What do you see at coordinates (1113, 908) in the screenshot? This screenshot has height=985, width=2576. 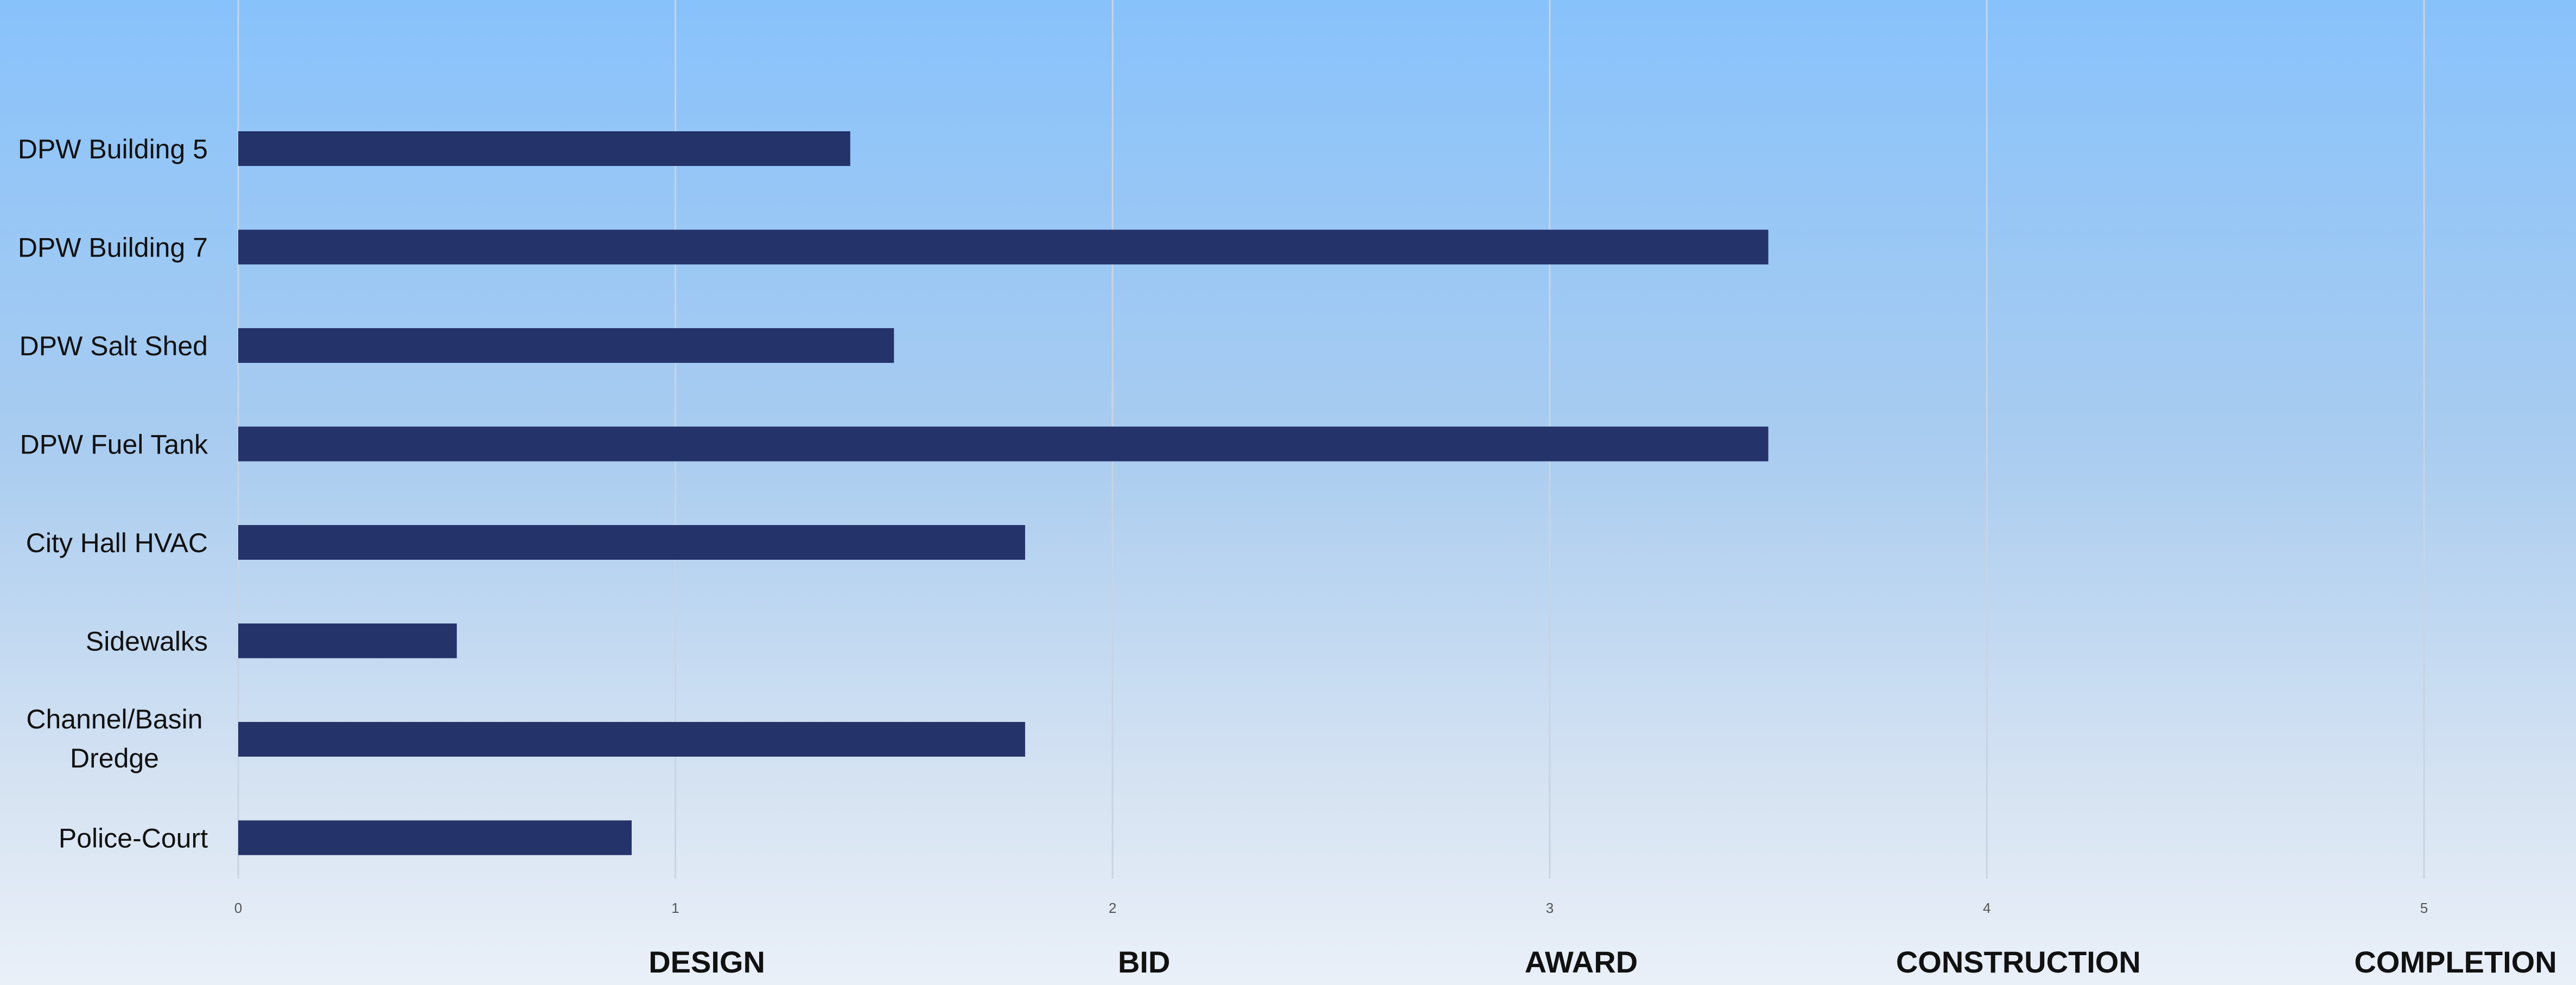 I see `x-tick-2: 2` at bounding box center [1113, 908].